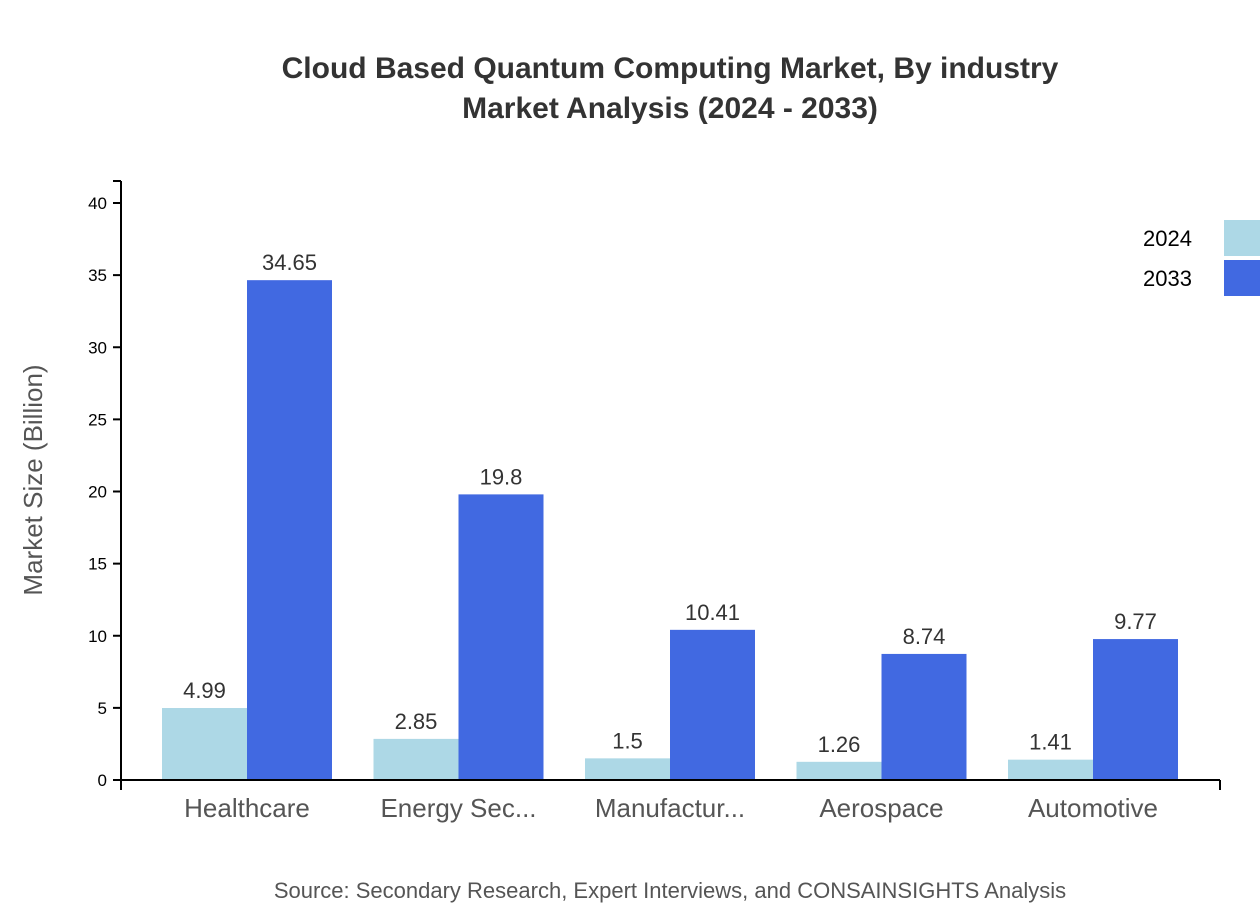 Image resolution: width=1260 pixels, height=920 pixels. What do you see at coordinates (97, 275) in the screenshot?
I see `y-tick-label: 35` at bounding box center [97, 275].